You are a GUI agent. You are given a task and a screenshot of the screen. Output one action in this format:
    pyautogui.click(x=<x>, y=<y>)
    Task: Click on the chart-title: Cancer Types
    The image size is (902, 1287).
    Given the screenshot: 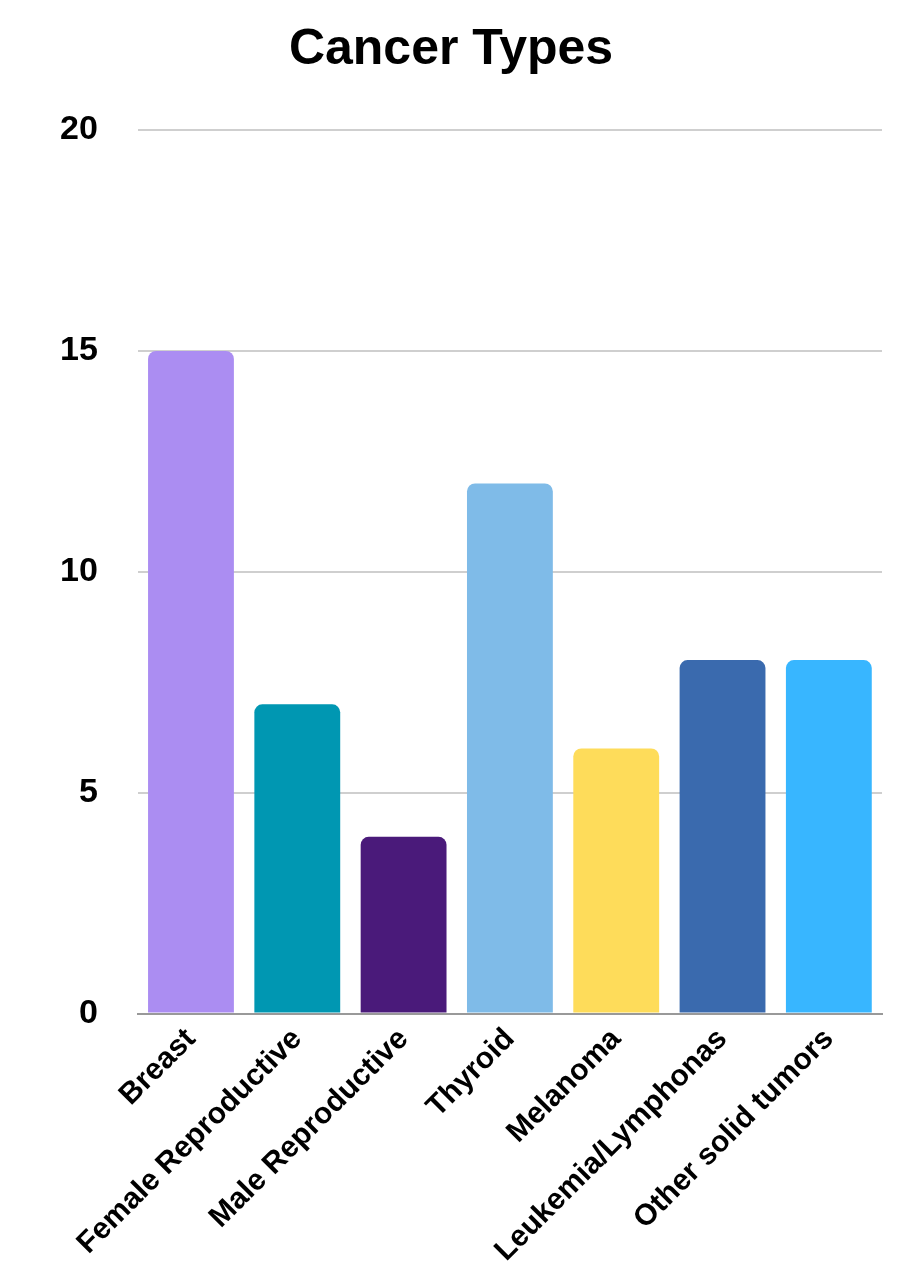 What is the action you would take?
    pyautogui.click(x=451, y=46)
    